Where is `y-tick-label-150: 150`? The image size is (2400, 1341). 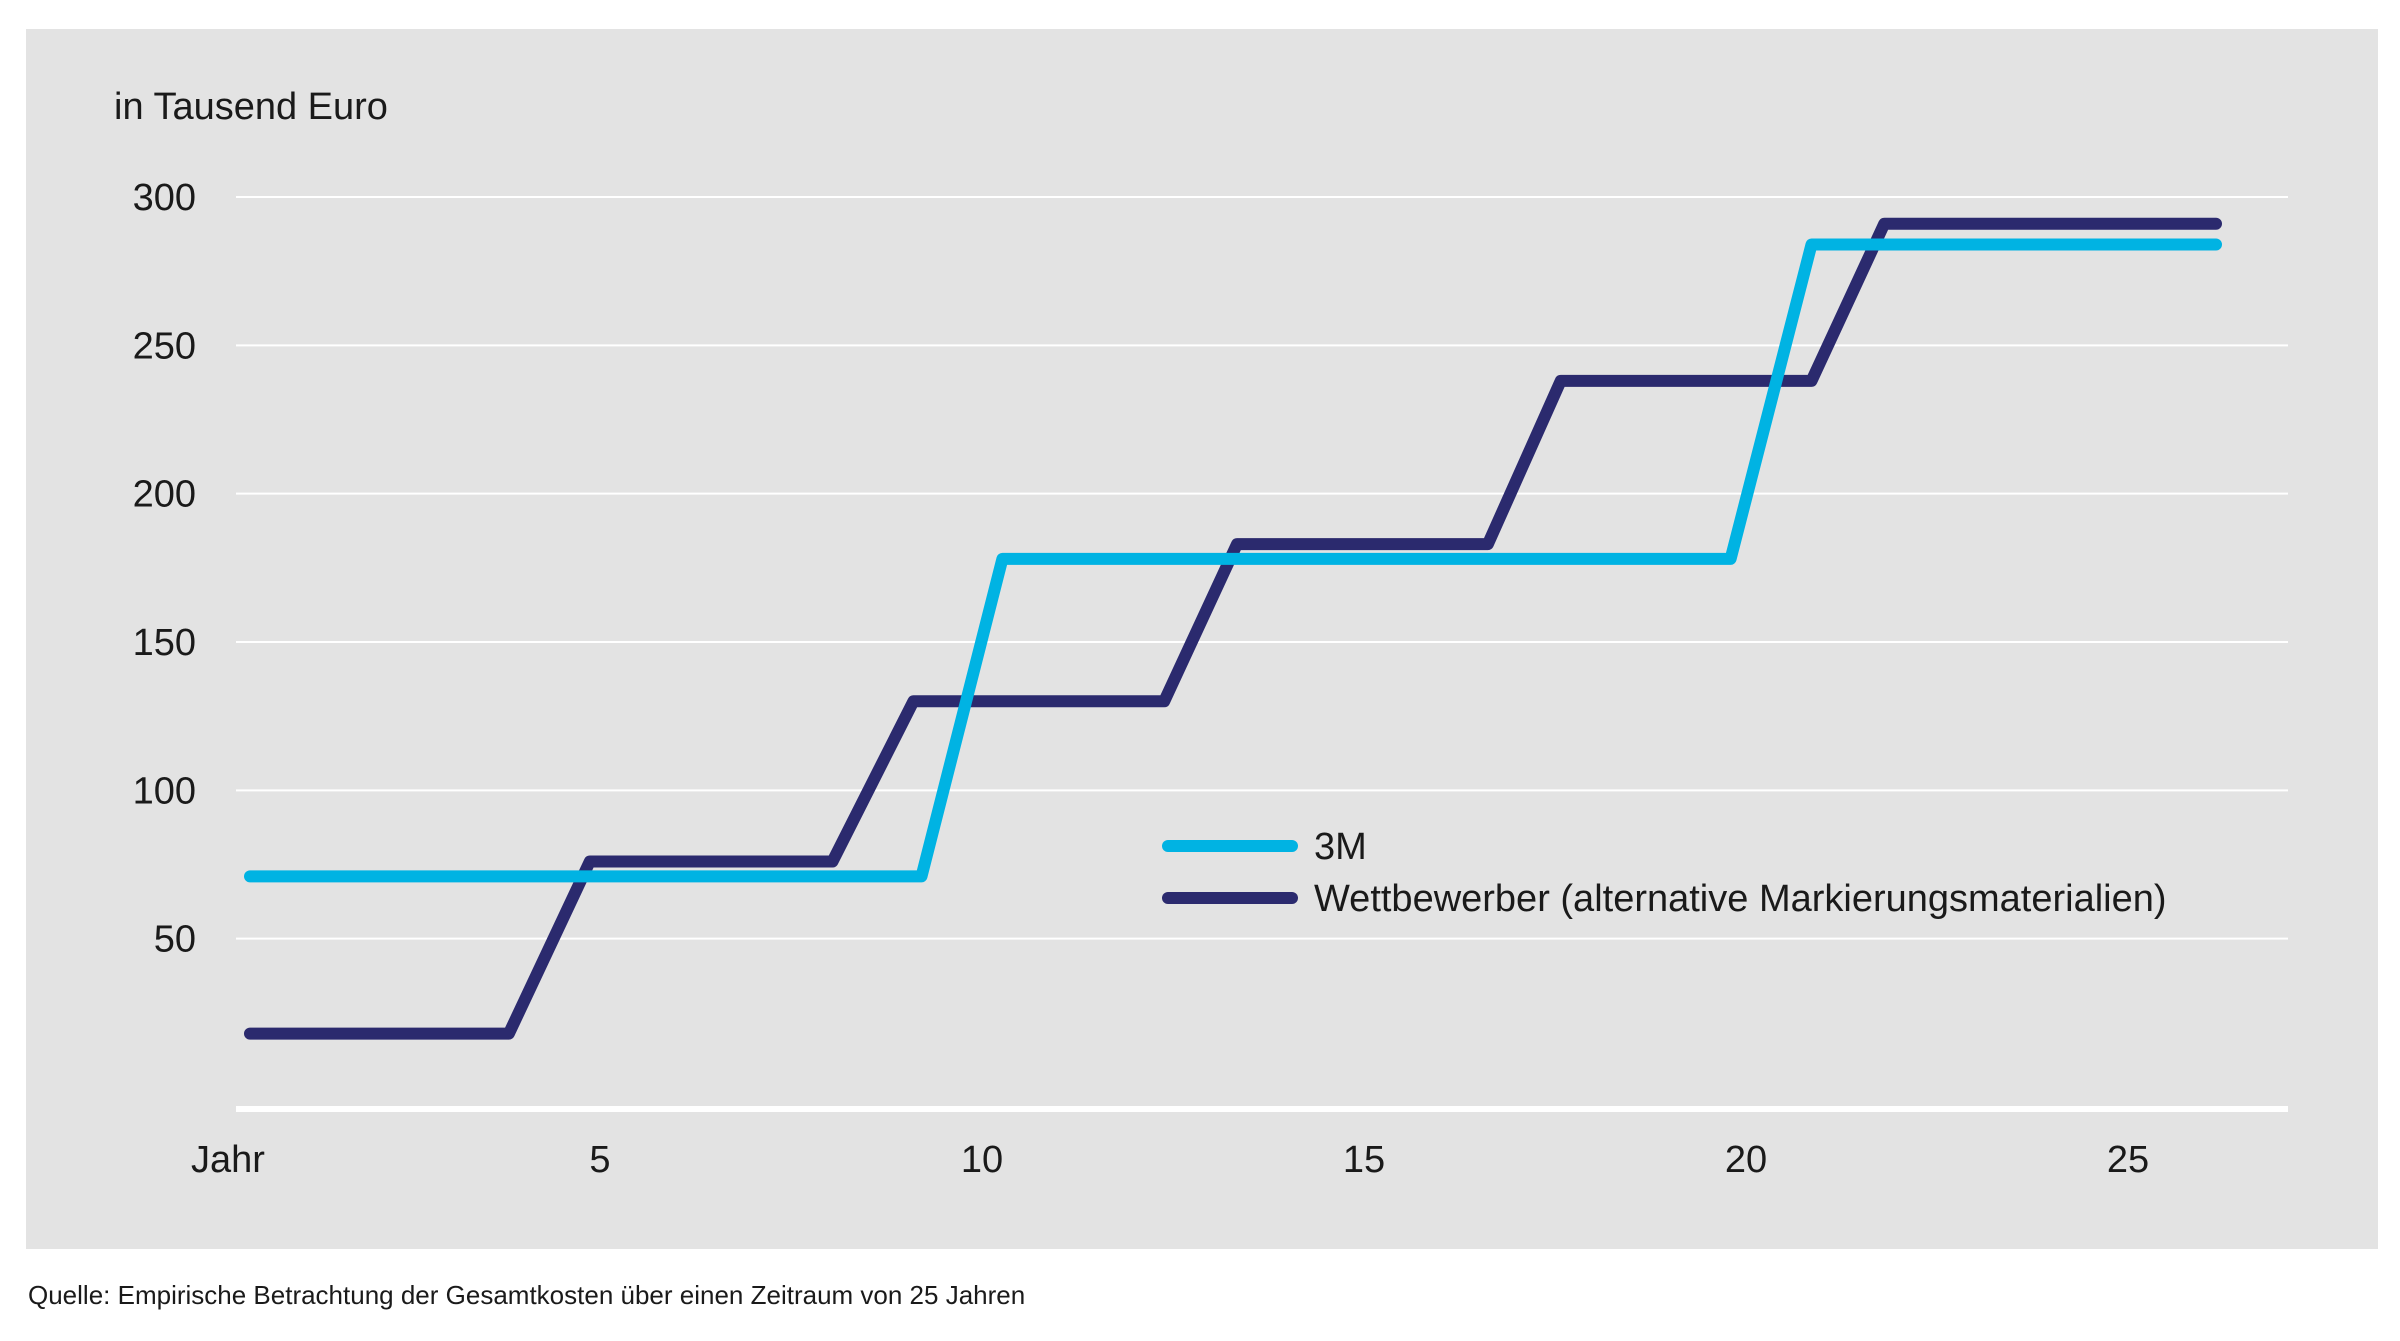
y-tick-label-150: 150 is located at coordinates (164, 643).